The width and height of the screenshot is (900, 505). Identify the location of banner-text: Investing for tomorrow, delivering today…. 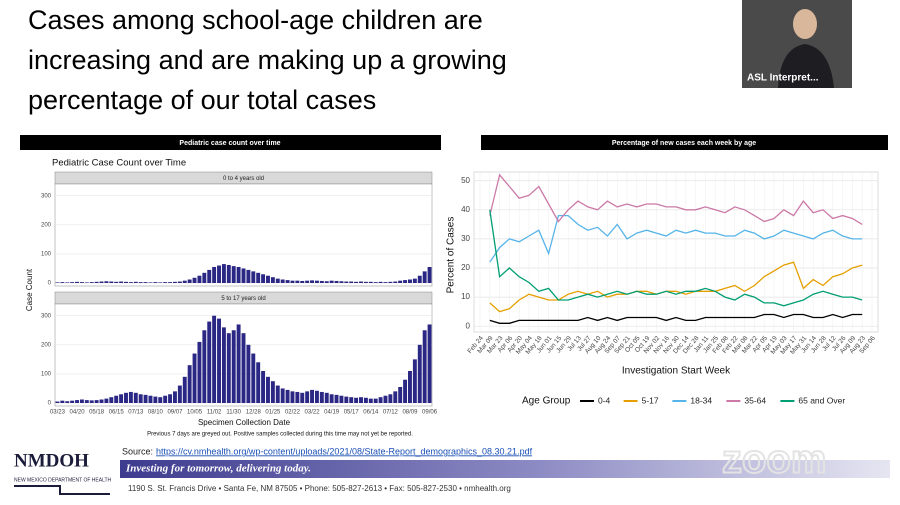
(218, 469).